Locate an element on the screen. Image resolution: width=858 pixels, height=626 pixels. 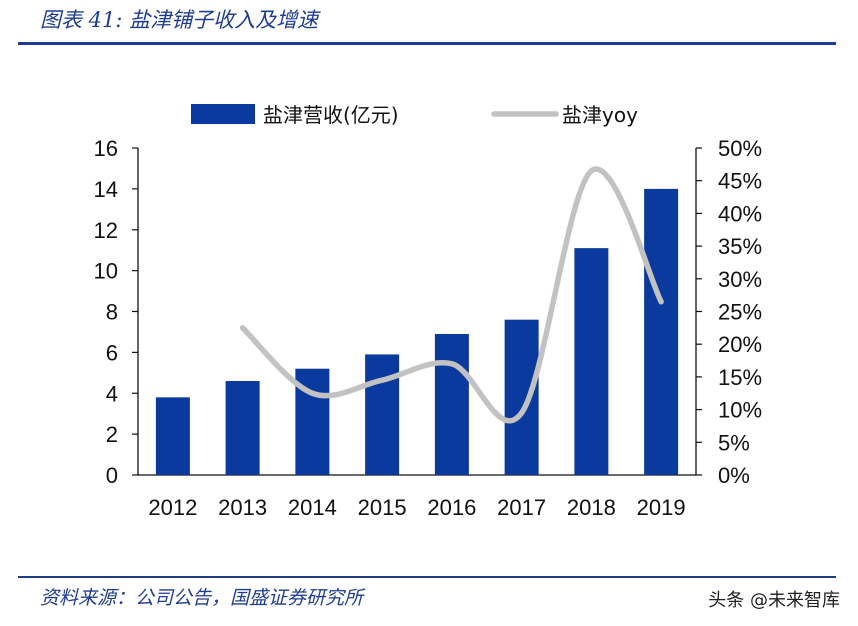
right-tick-label: 40% is located at coordinates (740, 213).